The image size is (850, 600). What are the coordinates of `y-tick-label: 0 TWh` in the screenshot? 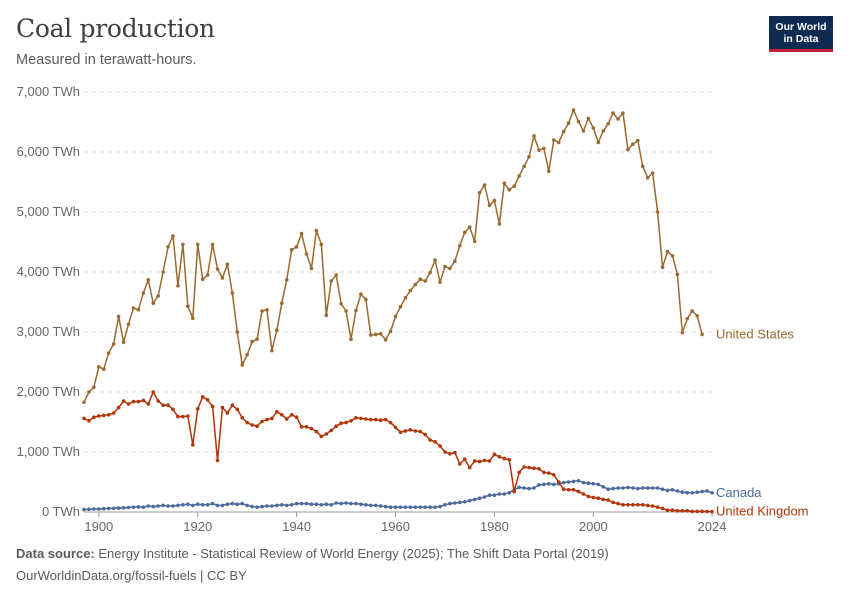 It's located at (61, 511).